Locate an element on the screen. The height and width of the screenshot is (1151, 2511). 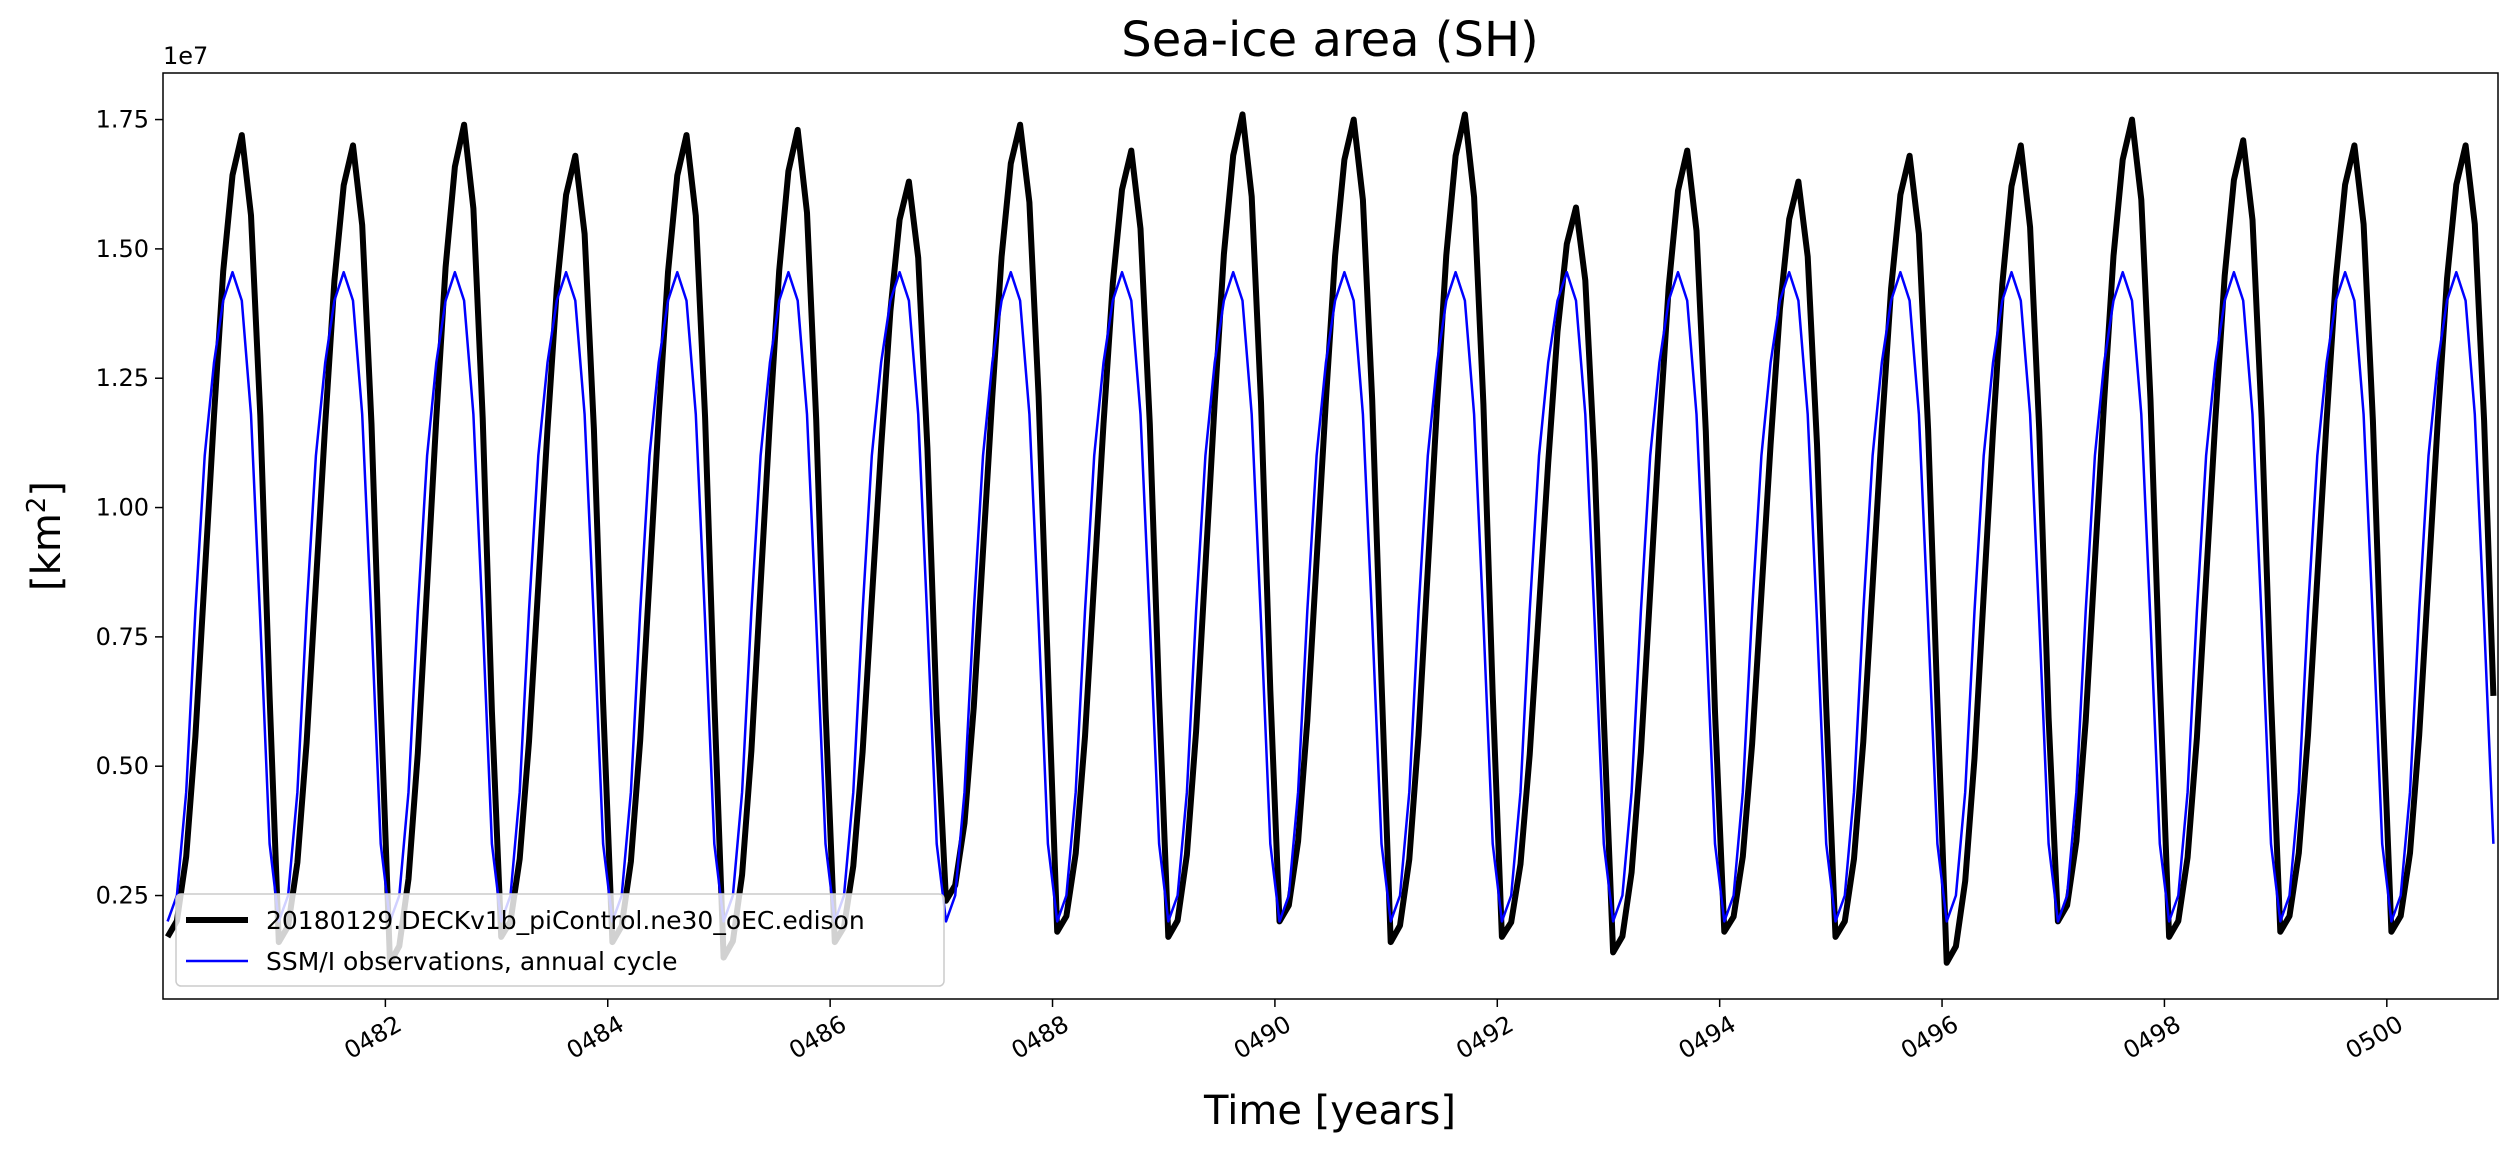
y-axis: 0.25 0.50 0.75 1.00 1.25 1.50 1.75 is located at coordinates (129, 508).